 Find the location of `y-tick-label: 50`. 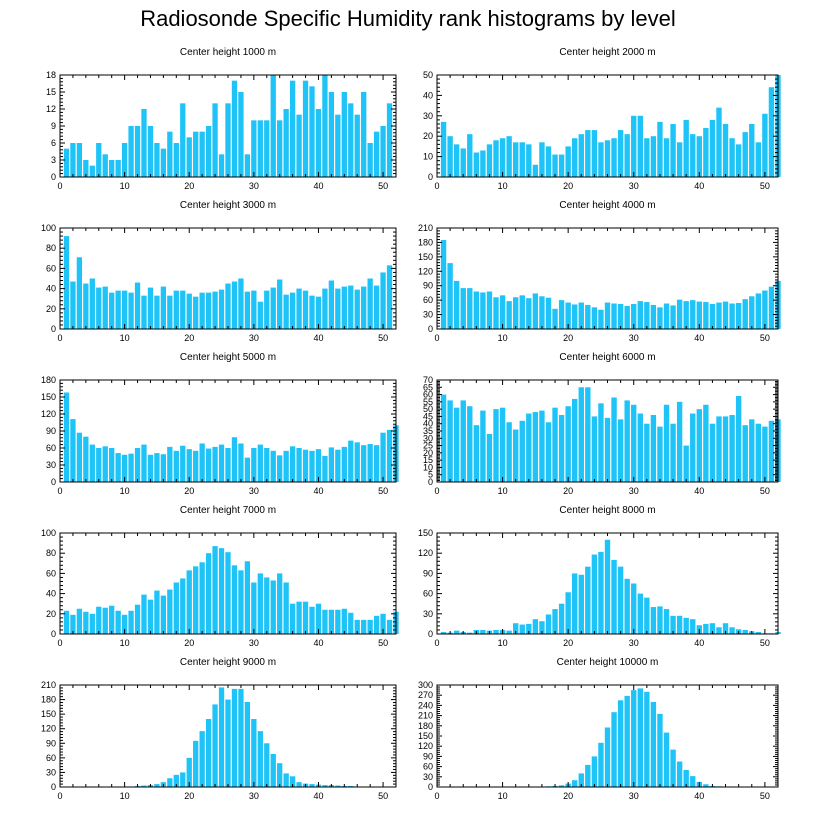

y-tick-label: 50 is located at coordinates (428, 75).